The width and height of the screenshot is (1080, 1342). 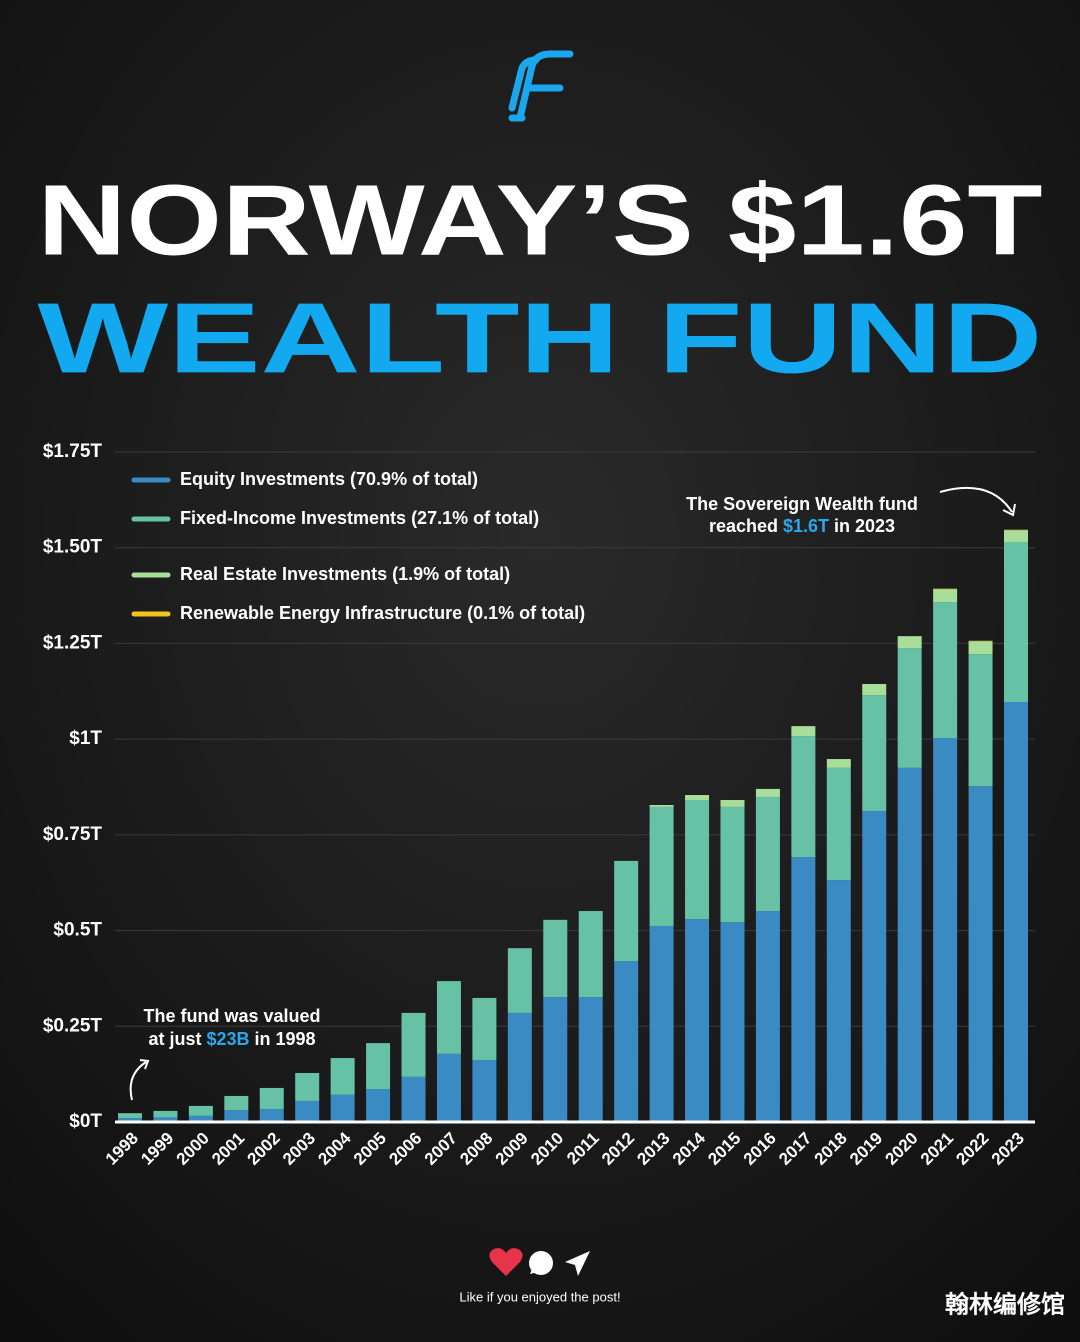 What do you see at coordinates (540, 220) in the screenshot?
I see `title-line-1: NORWAY’S $1.6T` at bounding box center [540, 220].